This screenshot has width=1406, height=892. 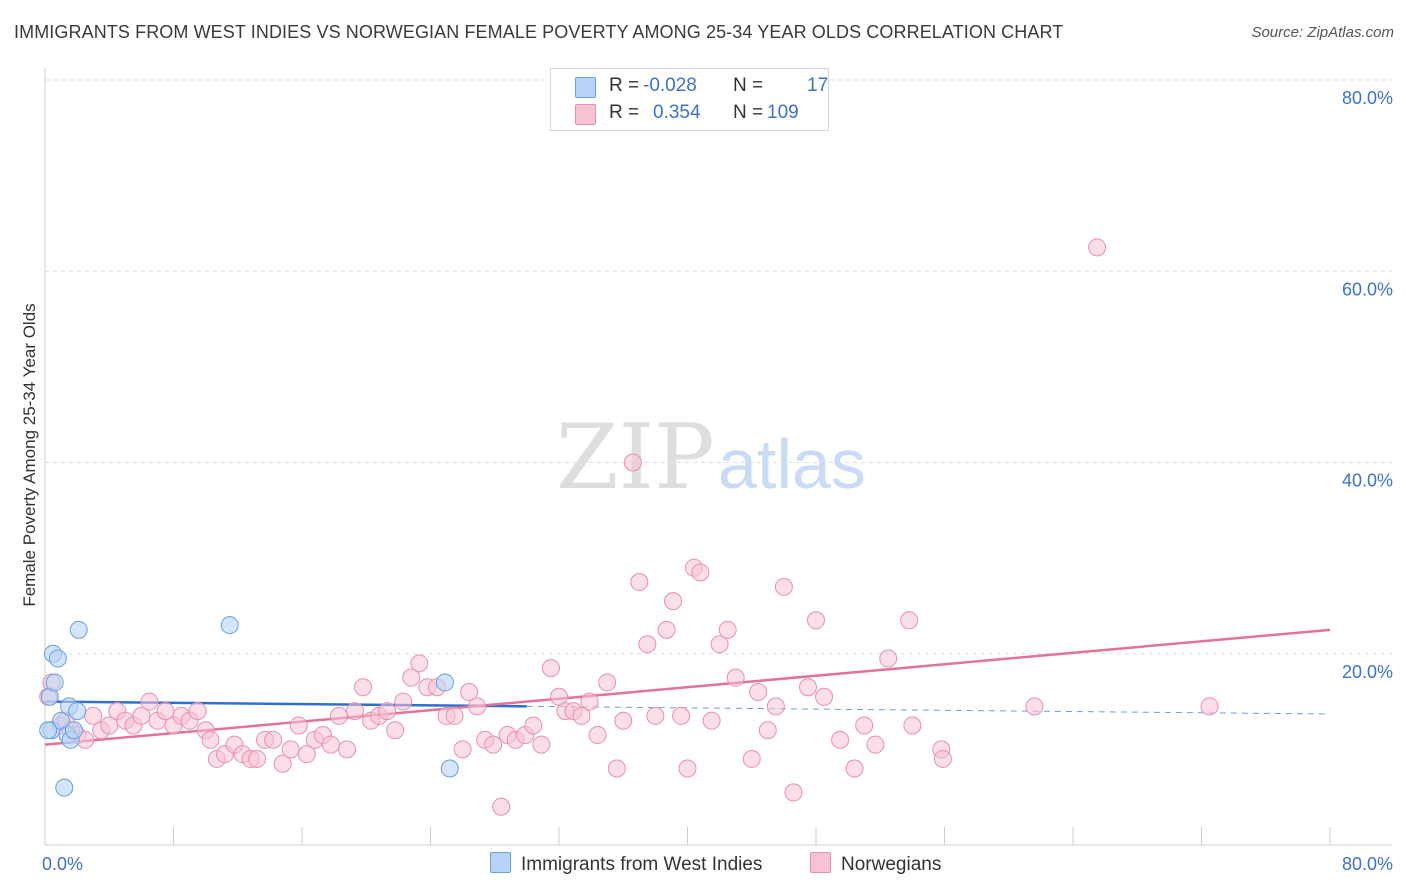 What do you see at coordinates (642, 864) in the screenshot?
I see `legend-label-west-indies: Immigrants from West Indies` at bounding box center [642, 864].